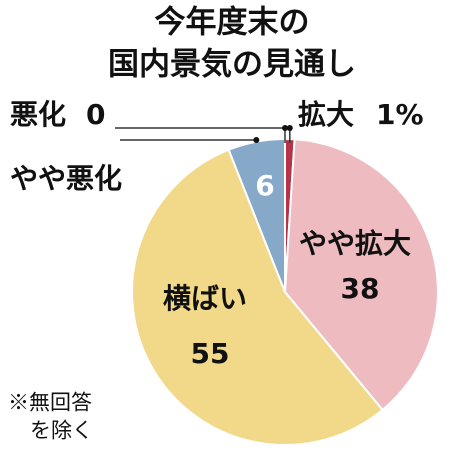 This screenshot has width=450, height=450. What do you see at coordinates (189, 141) in the screenshot?
I see `leader-line` at bounding box center [189, 141].